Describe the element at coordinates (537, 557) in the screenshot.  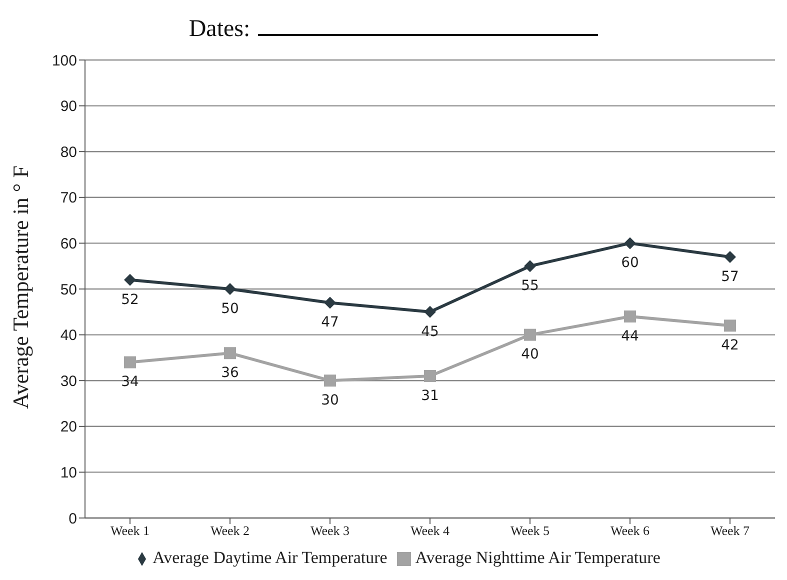
I see `legend-label: Average Nighttime Air Temperature` at that location.